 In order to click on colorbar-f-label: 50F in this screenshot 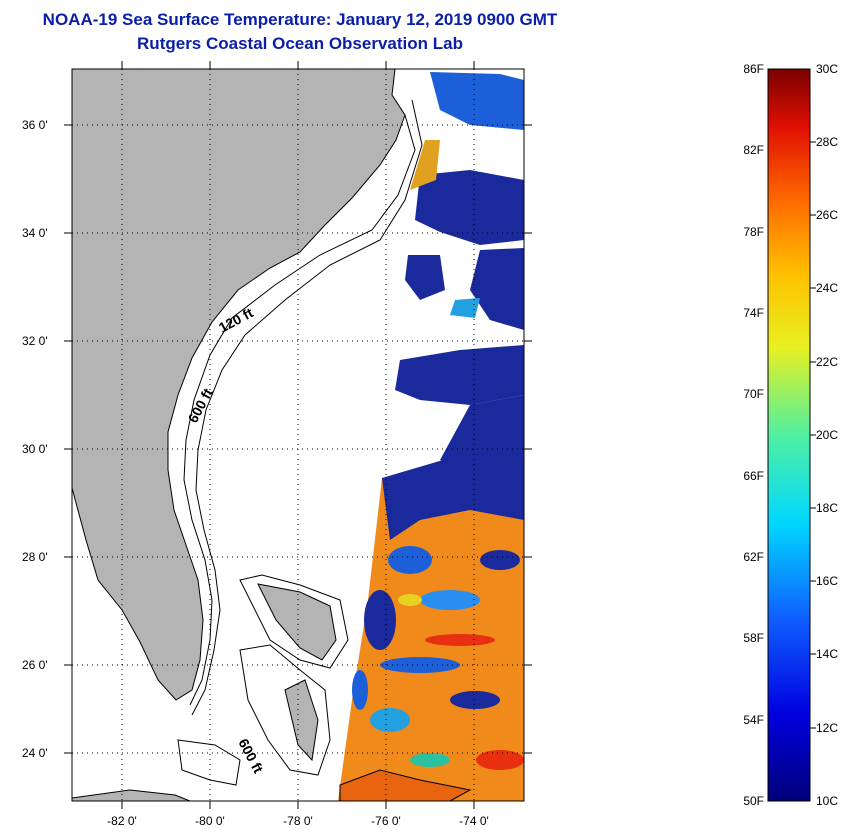, I will do `click(753, 801)`.